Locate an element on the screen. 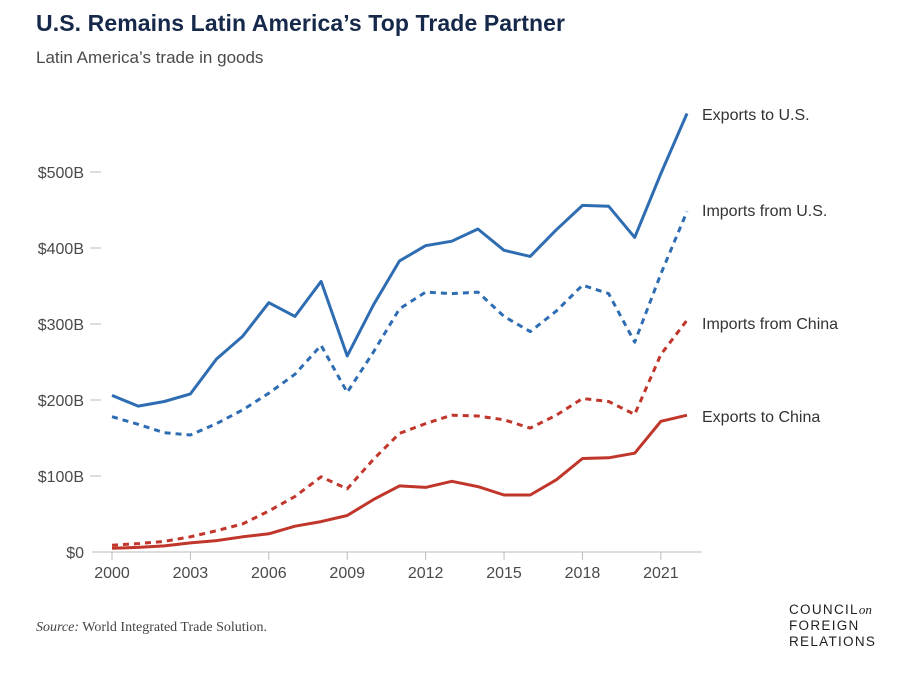 Image resolution: width=903 pixels, height=682 pixels. y-tick-label: $500B is located at coordinates (61, 173).